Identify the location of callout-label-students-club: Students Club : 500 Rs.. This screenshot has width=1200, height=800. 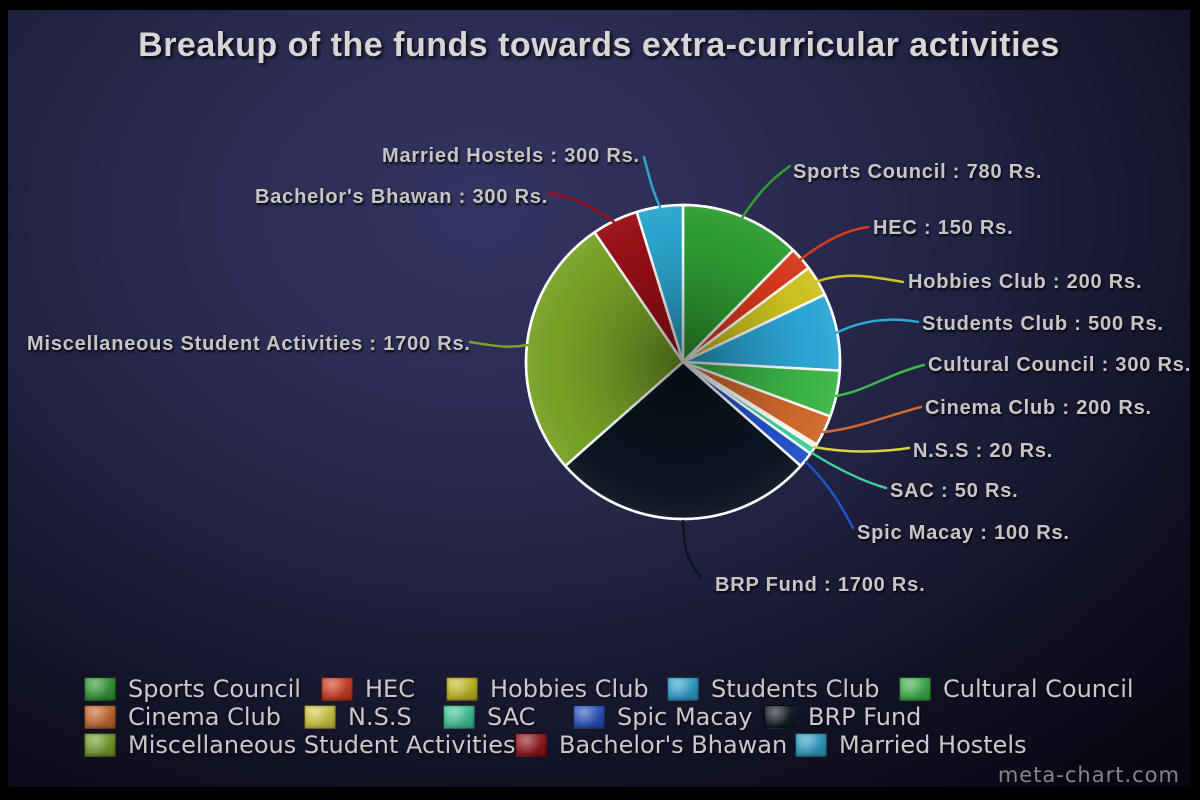
(1043, 324).